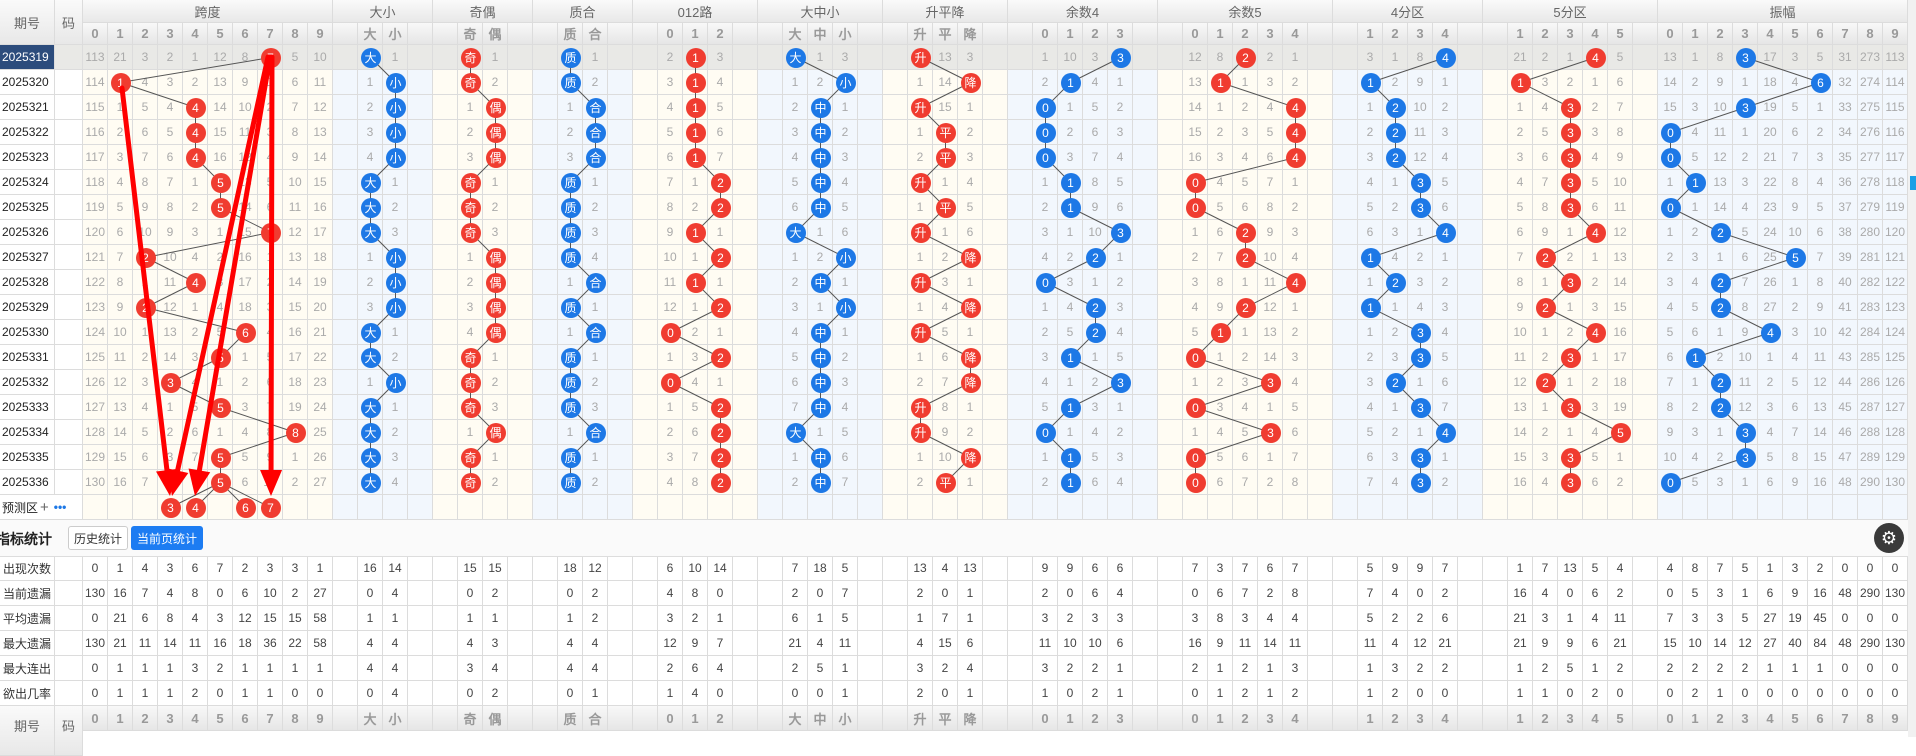 This screenshot has height=756, width=1916. What do you see at coordinates (27, 57) in the screenshot?
I see `issue-number-cell: 2025319` at bounding box center [27, 57].